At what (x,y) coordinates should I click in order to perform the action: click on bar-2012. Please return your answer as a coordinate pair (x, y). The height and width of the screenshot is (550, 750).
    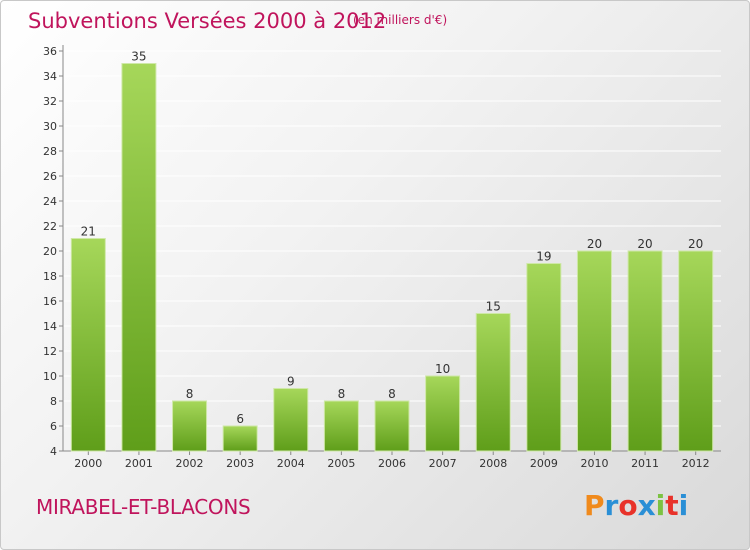
    Looking at the image, I should click on (696, 351).